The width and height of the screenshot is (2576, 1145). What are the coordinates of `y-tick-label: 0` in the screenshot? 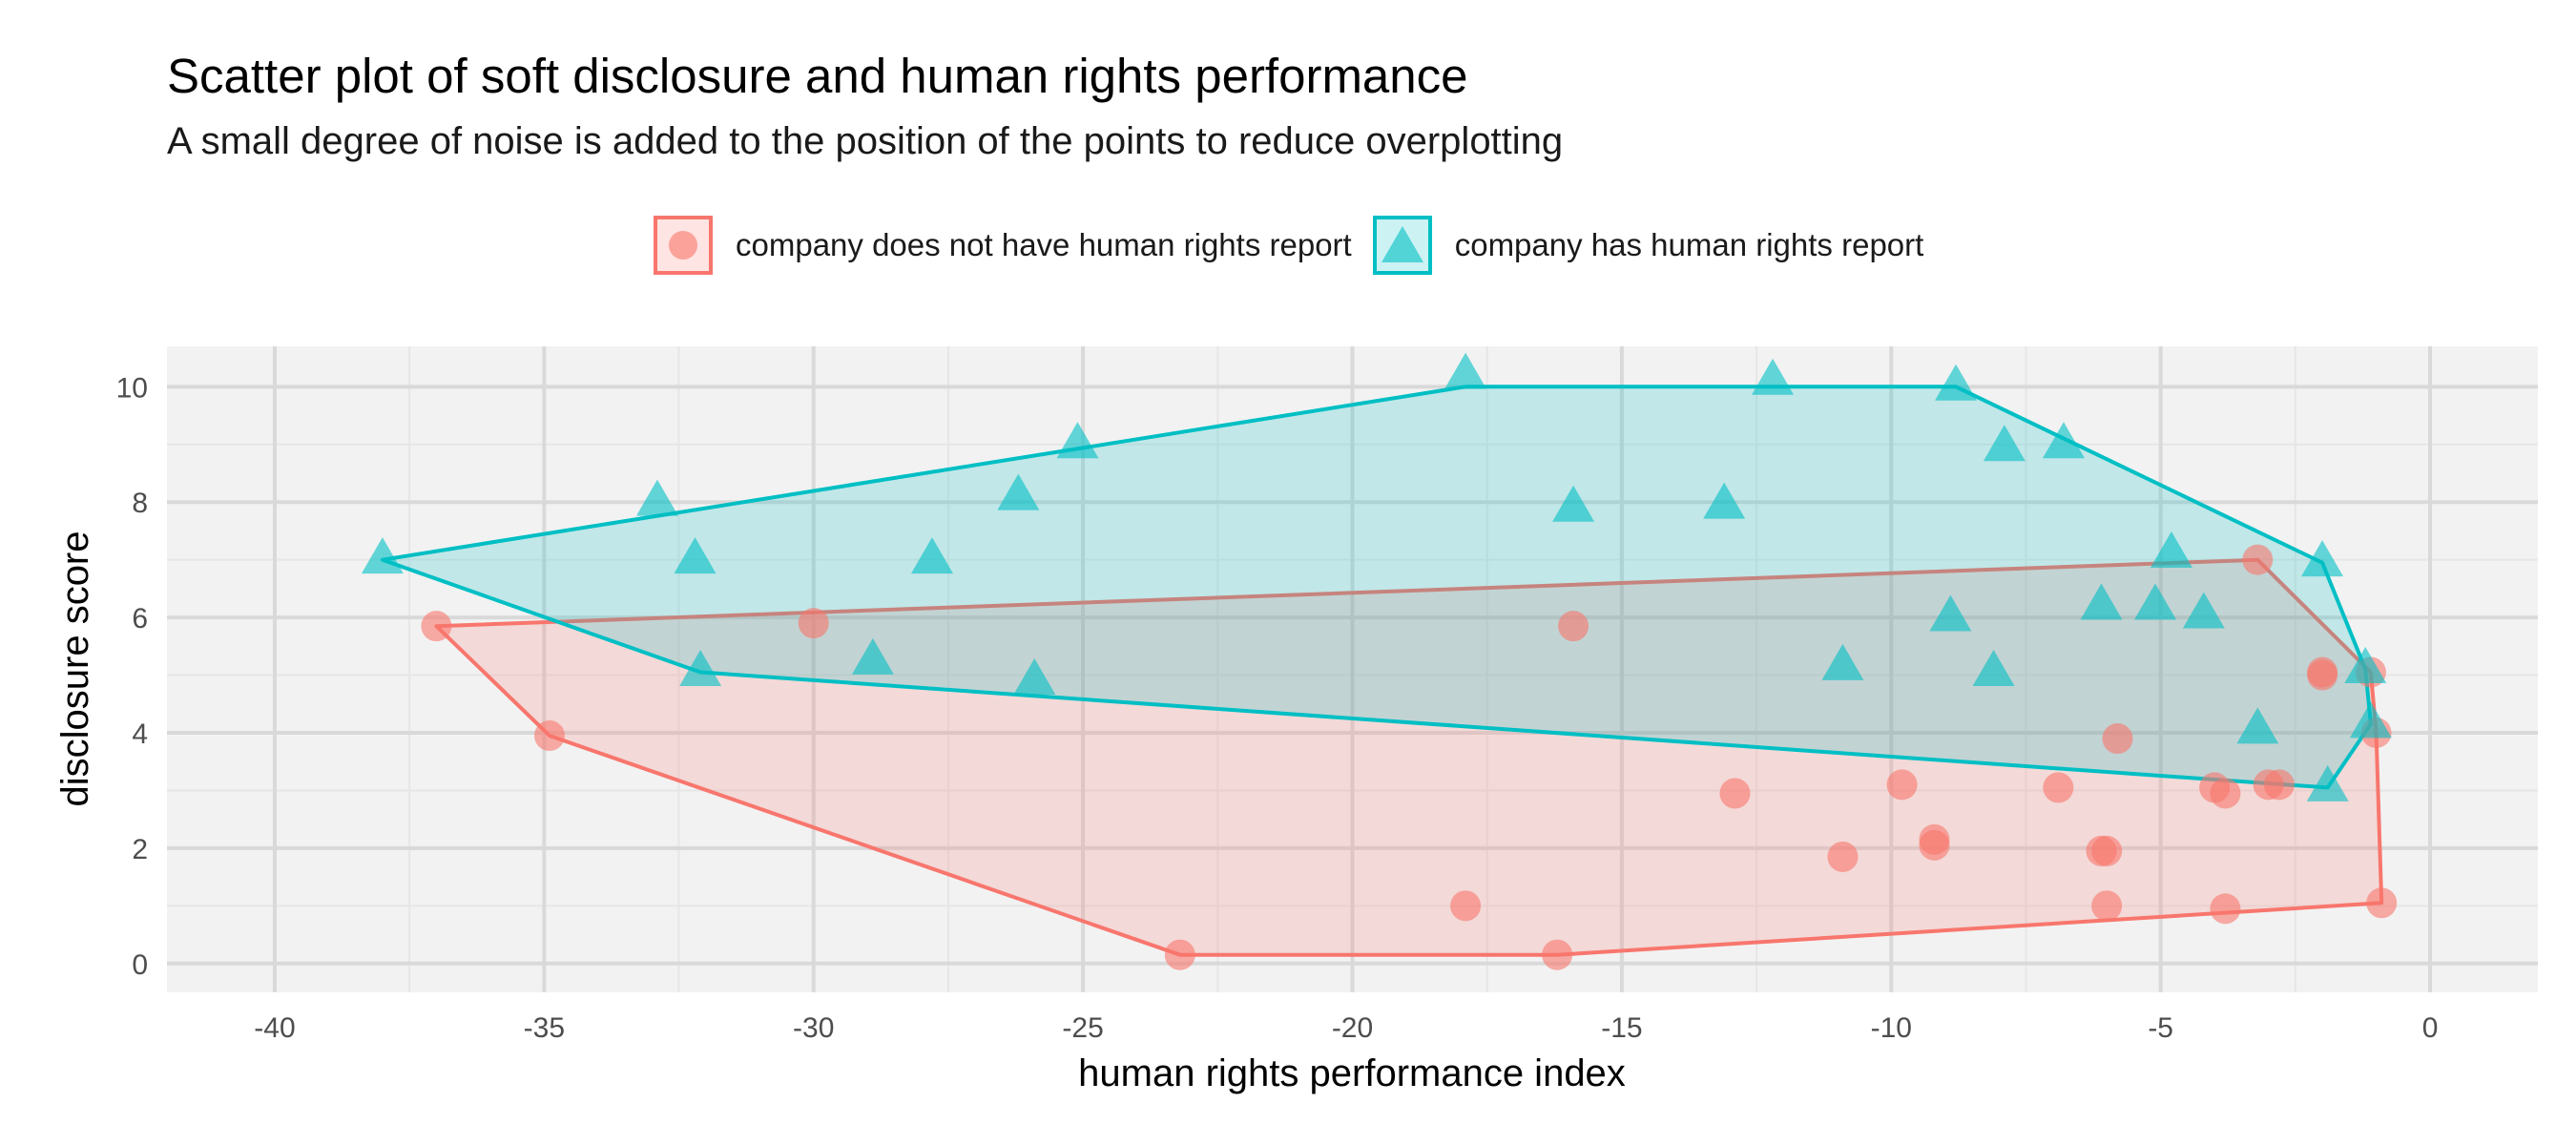 It's located at (140, 965).